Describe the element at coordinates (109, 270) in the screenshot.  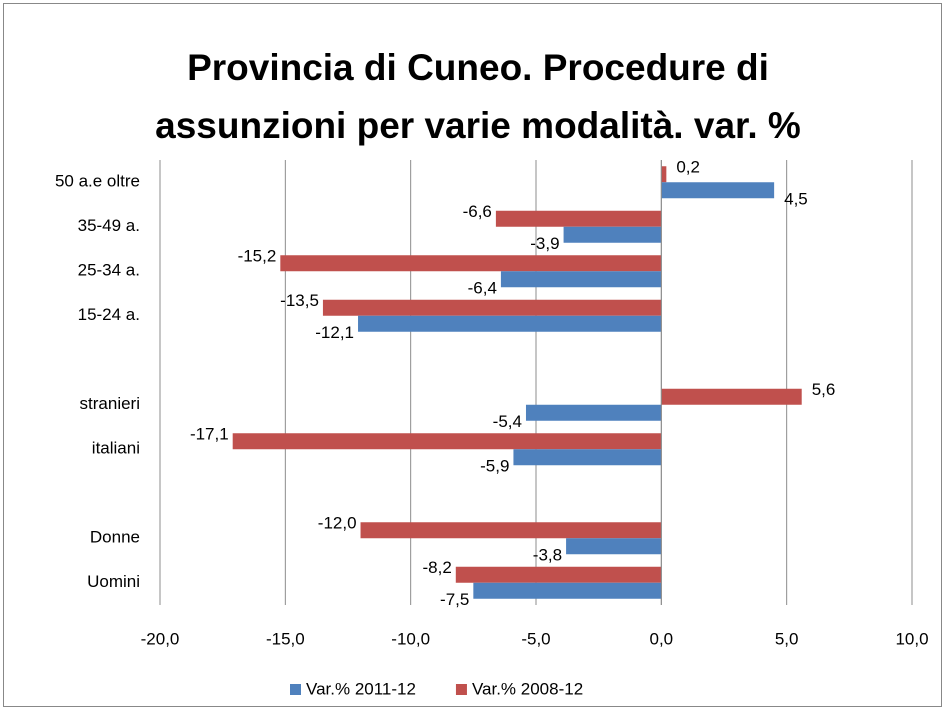
I see `y-tick-label: 25-34 a.` at that location.